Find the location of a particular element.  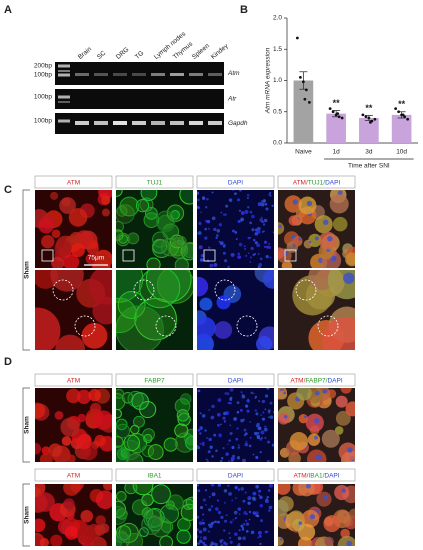

significance: ** is located at coordinates (402, 104).